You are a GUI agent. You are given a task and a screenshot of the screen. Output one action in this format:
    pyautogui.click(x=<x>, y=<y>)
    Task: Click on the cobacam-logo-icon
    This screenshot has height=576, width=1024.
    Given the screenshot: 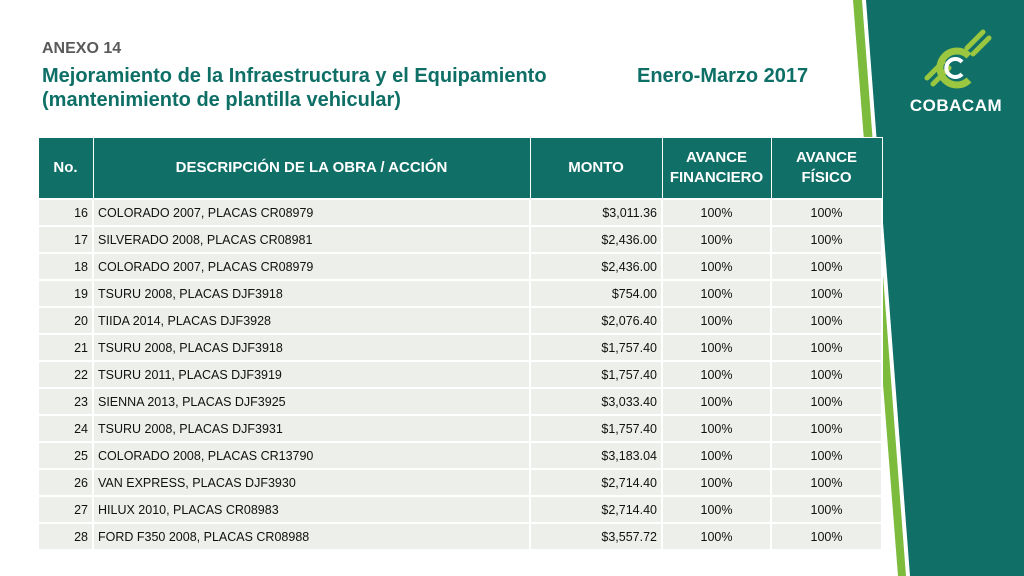 What is the action you would take?
    pyautogui.click(x=958, y=59)
    